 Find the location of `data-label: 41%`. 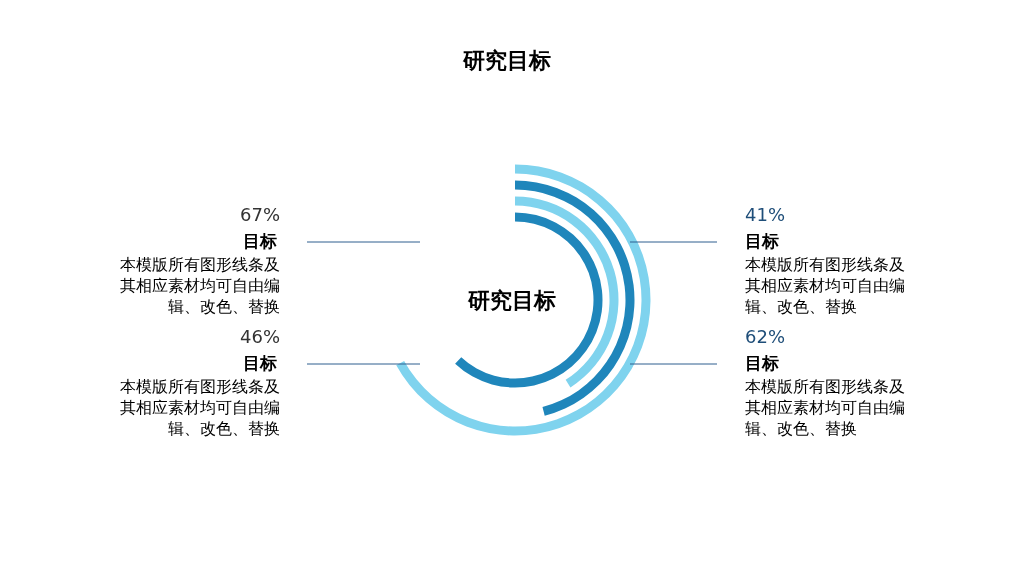

data-label: 41% is located at coordinates (765, 214).